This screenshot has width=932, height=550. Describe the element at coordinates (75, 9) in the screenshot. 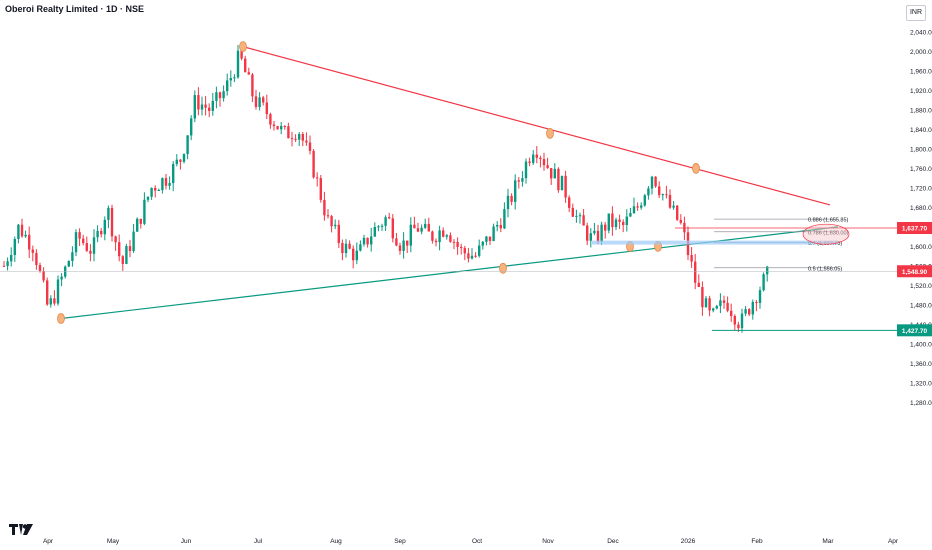

I see `chart-title: Oberoi Realty Limited · 1D · NSE` at that location.